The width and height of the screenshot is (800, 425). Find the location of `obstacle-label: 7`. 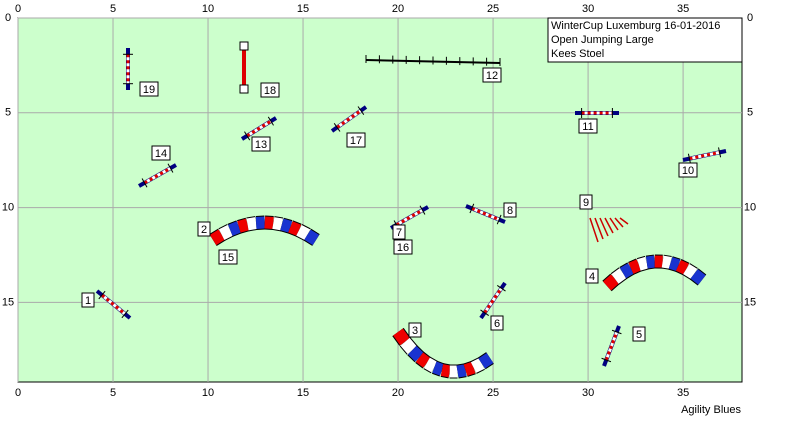

obstacle-label: 7 is located at coordinates (399, 233).